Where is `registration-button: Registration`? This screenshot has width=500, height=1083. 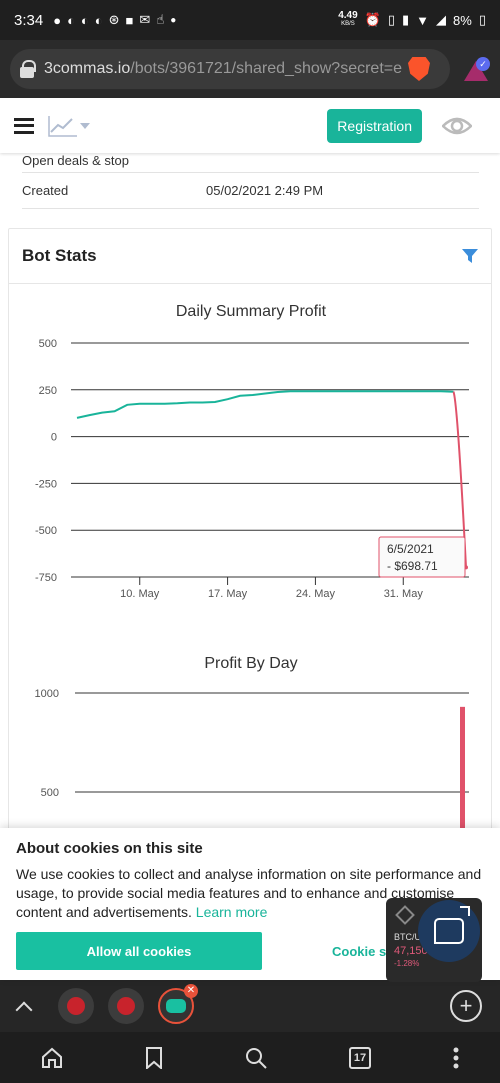
registration-button: Registration is located at coordinates (374, 125).